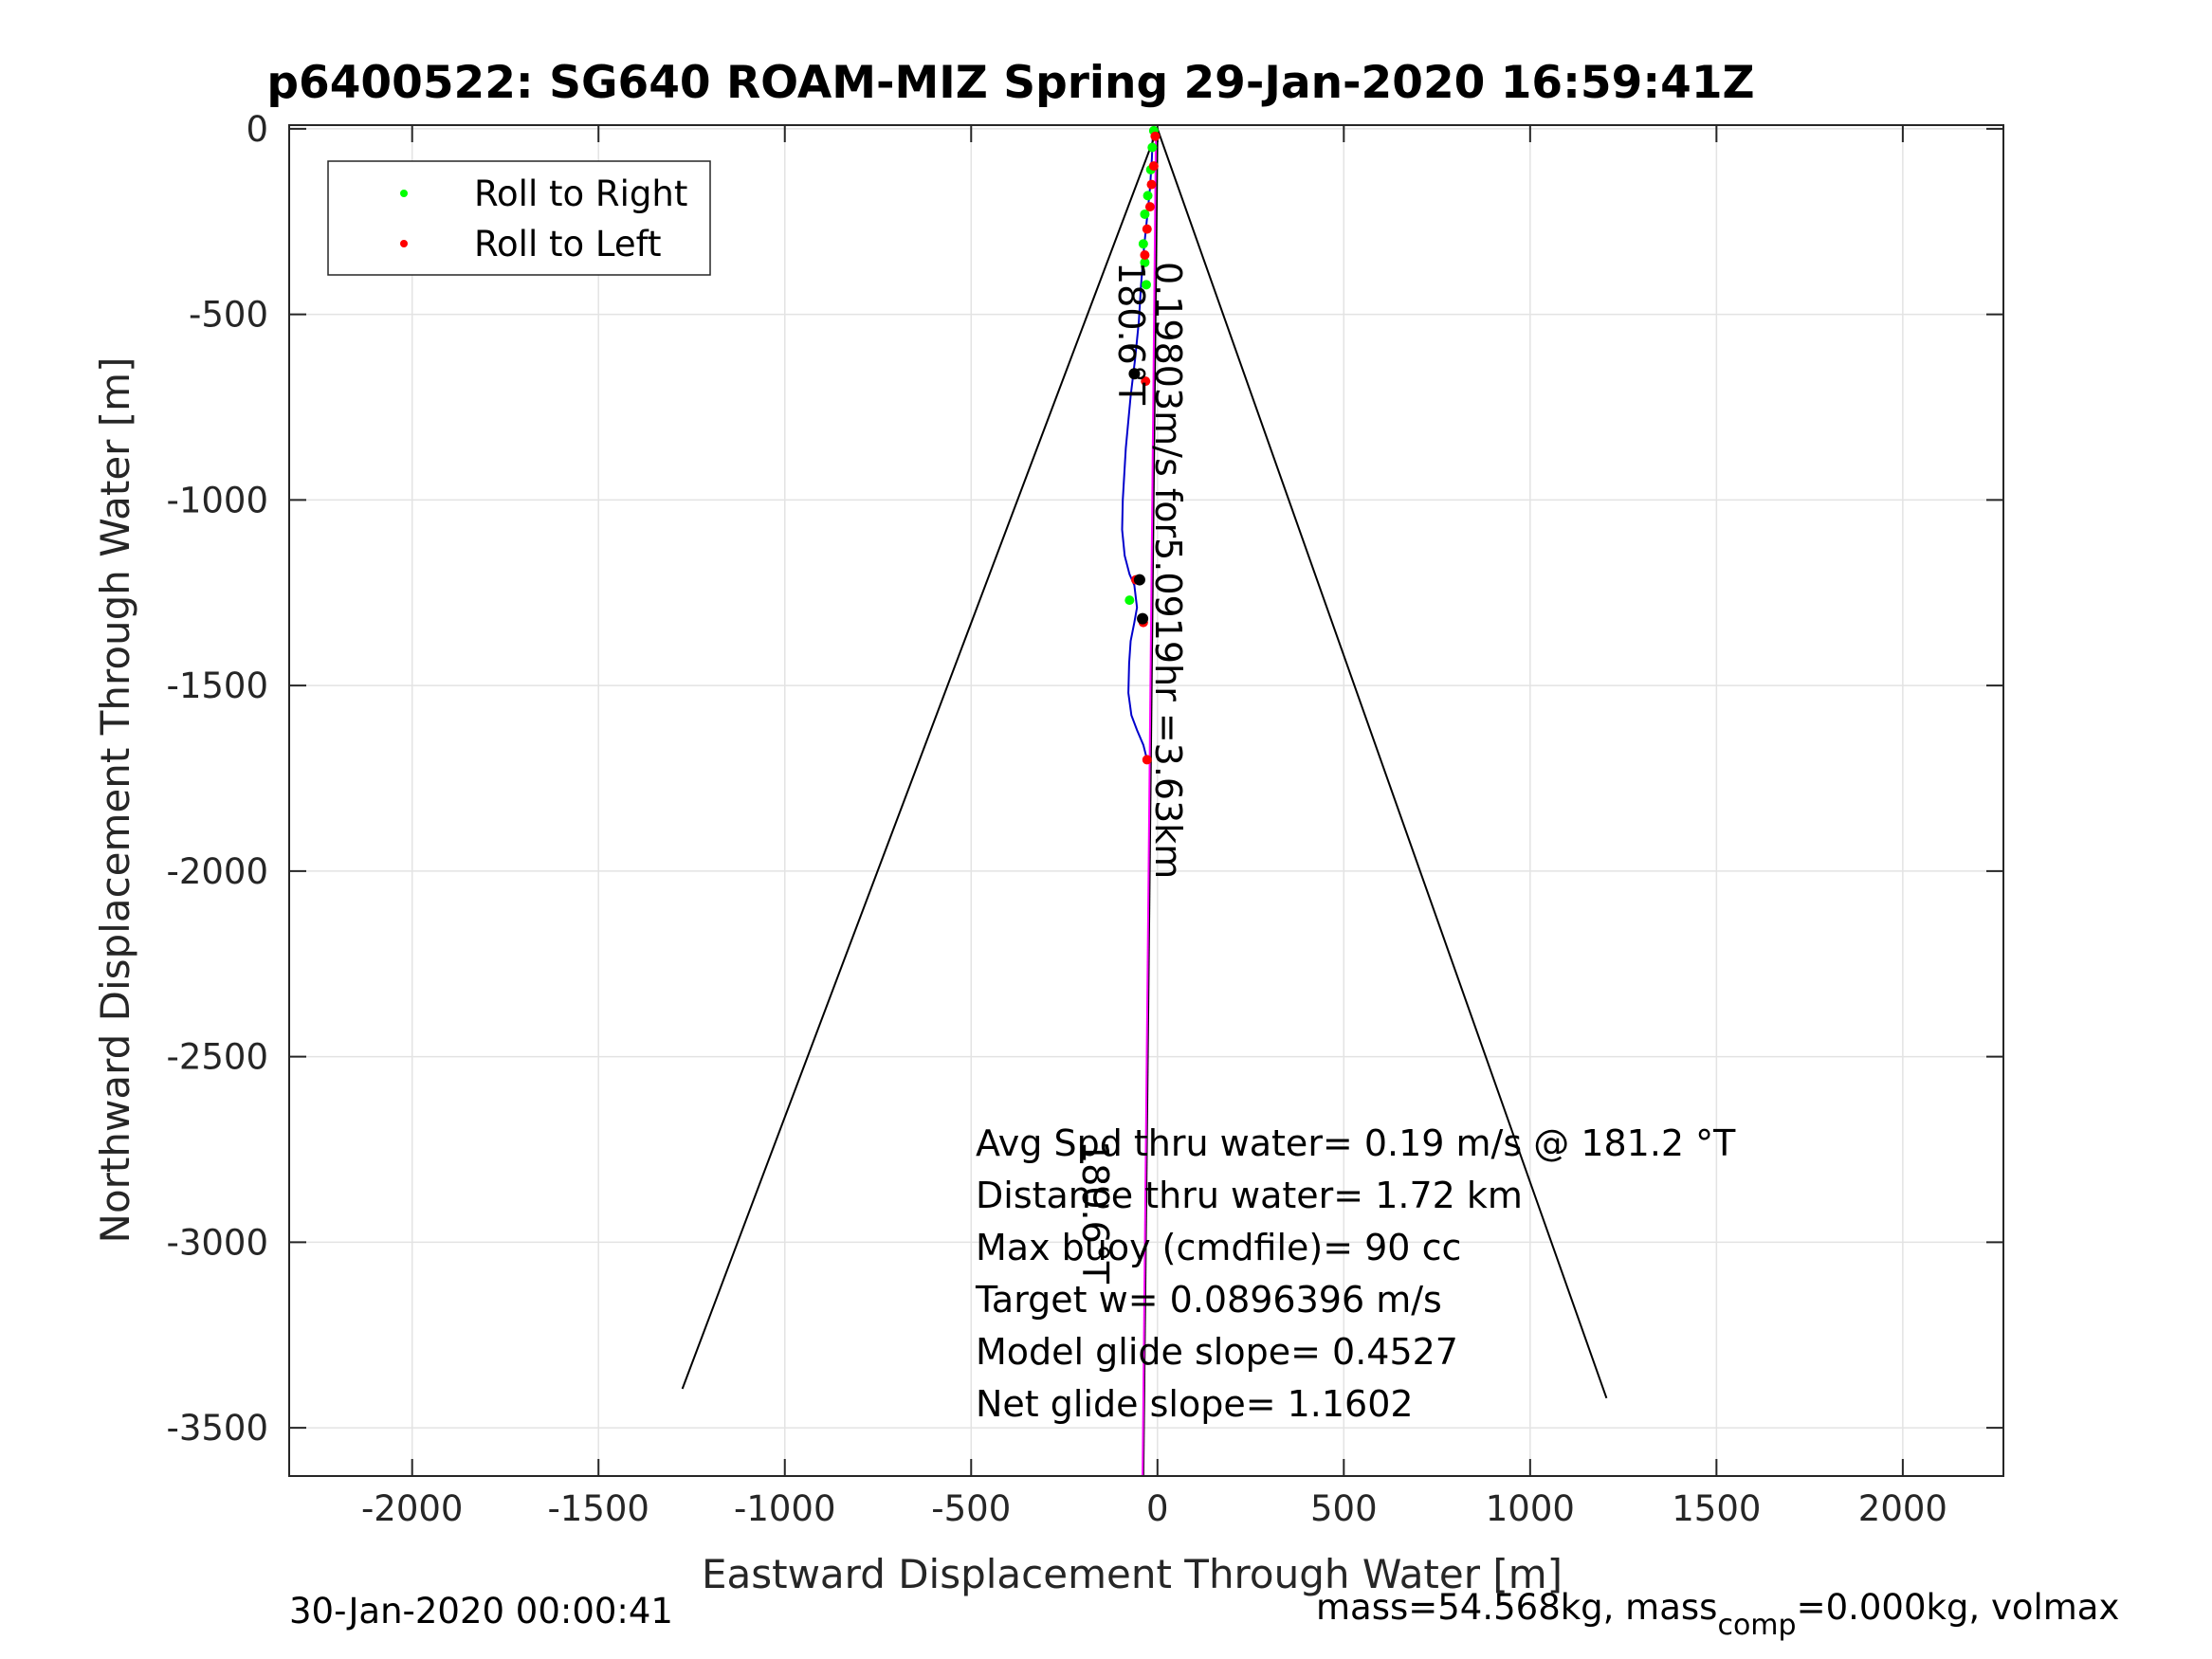 Image resolution: width=2212 pixels, height=1659 pixels. I want to click on legend-label-roll-right: Roll to Right, so click(580, 193).